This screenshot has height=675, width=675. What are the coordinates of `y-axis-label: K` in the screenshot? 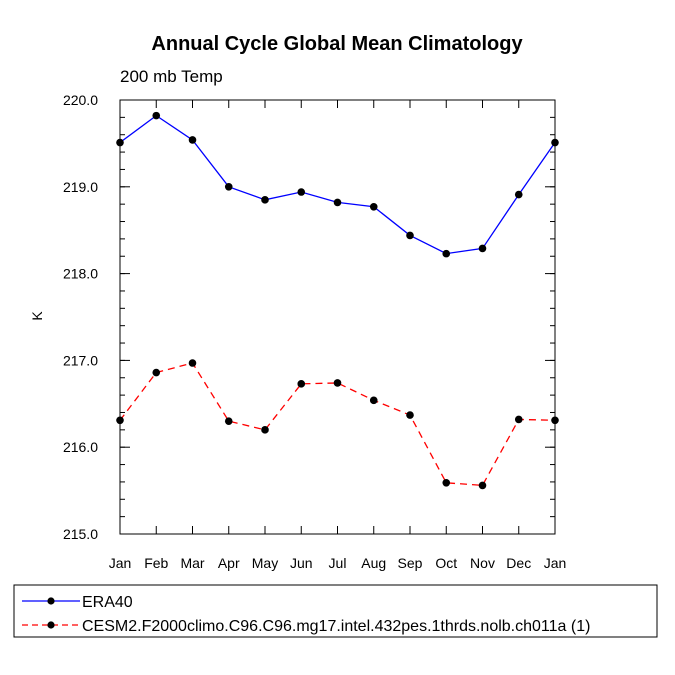 It's located at (37, 316).